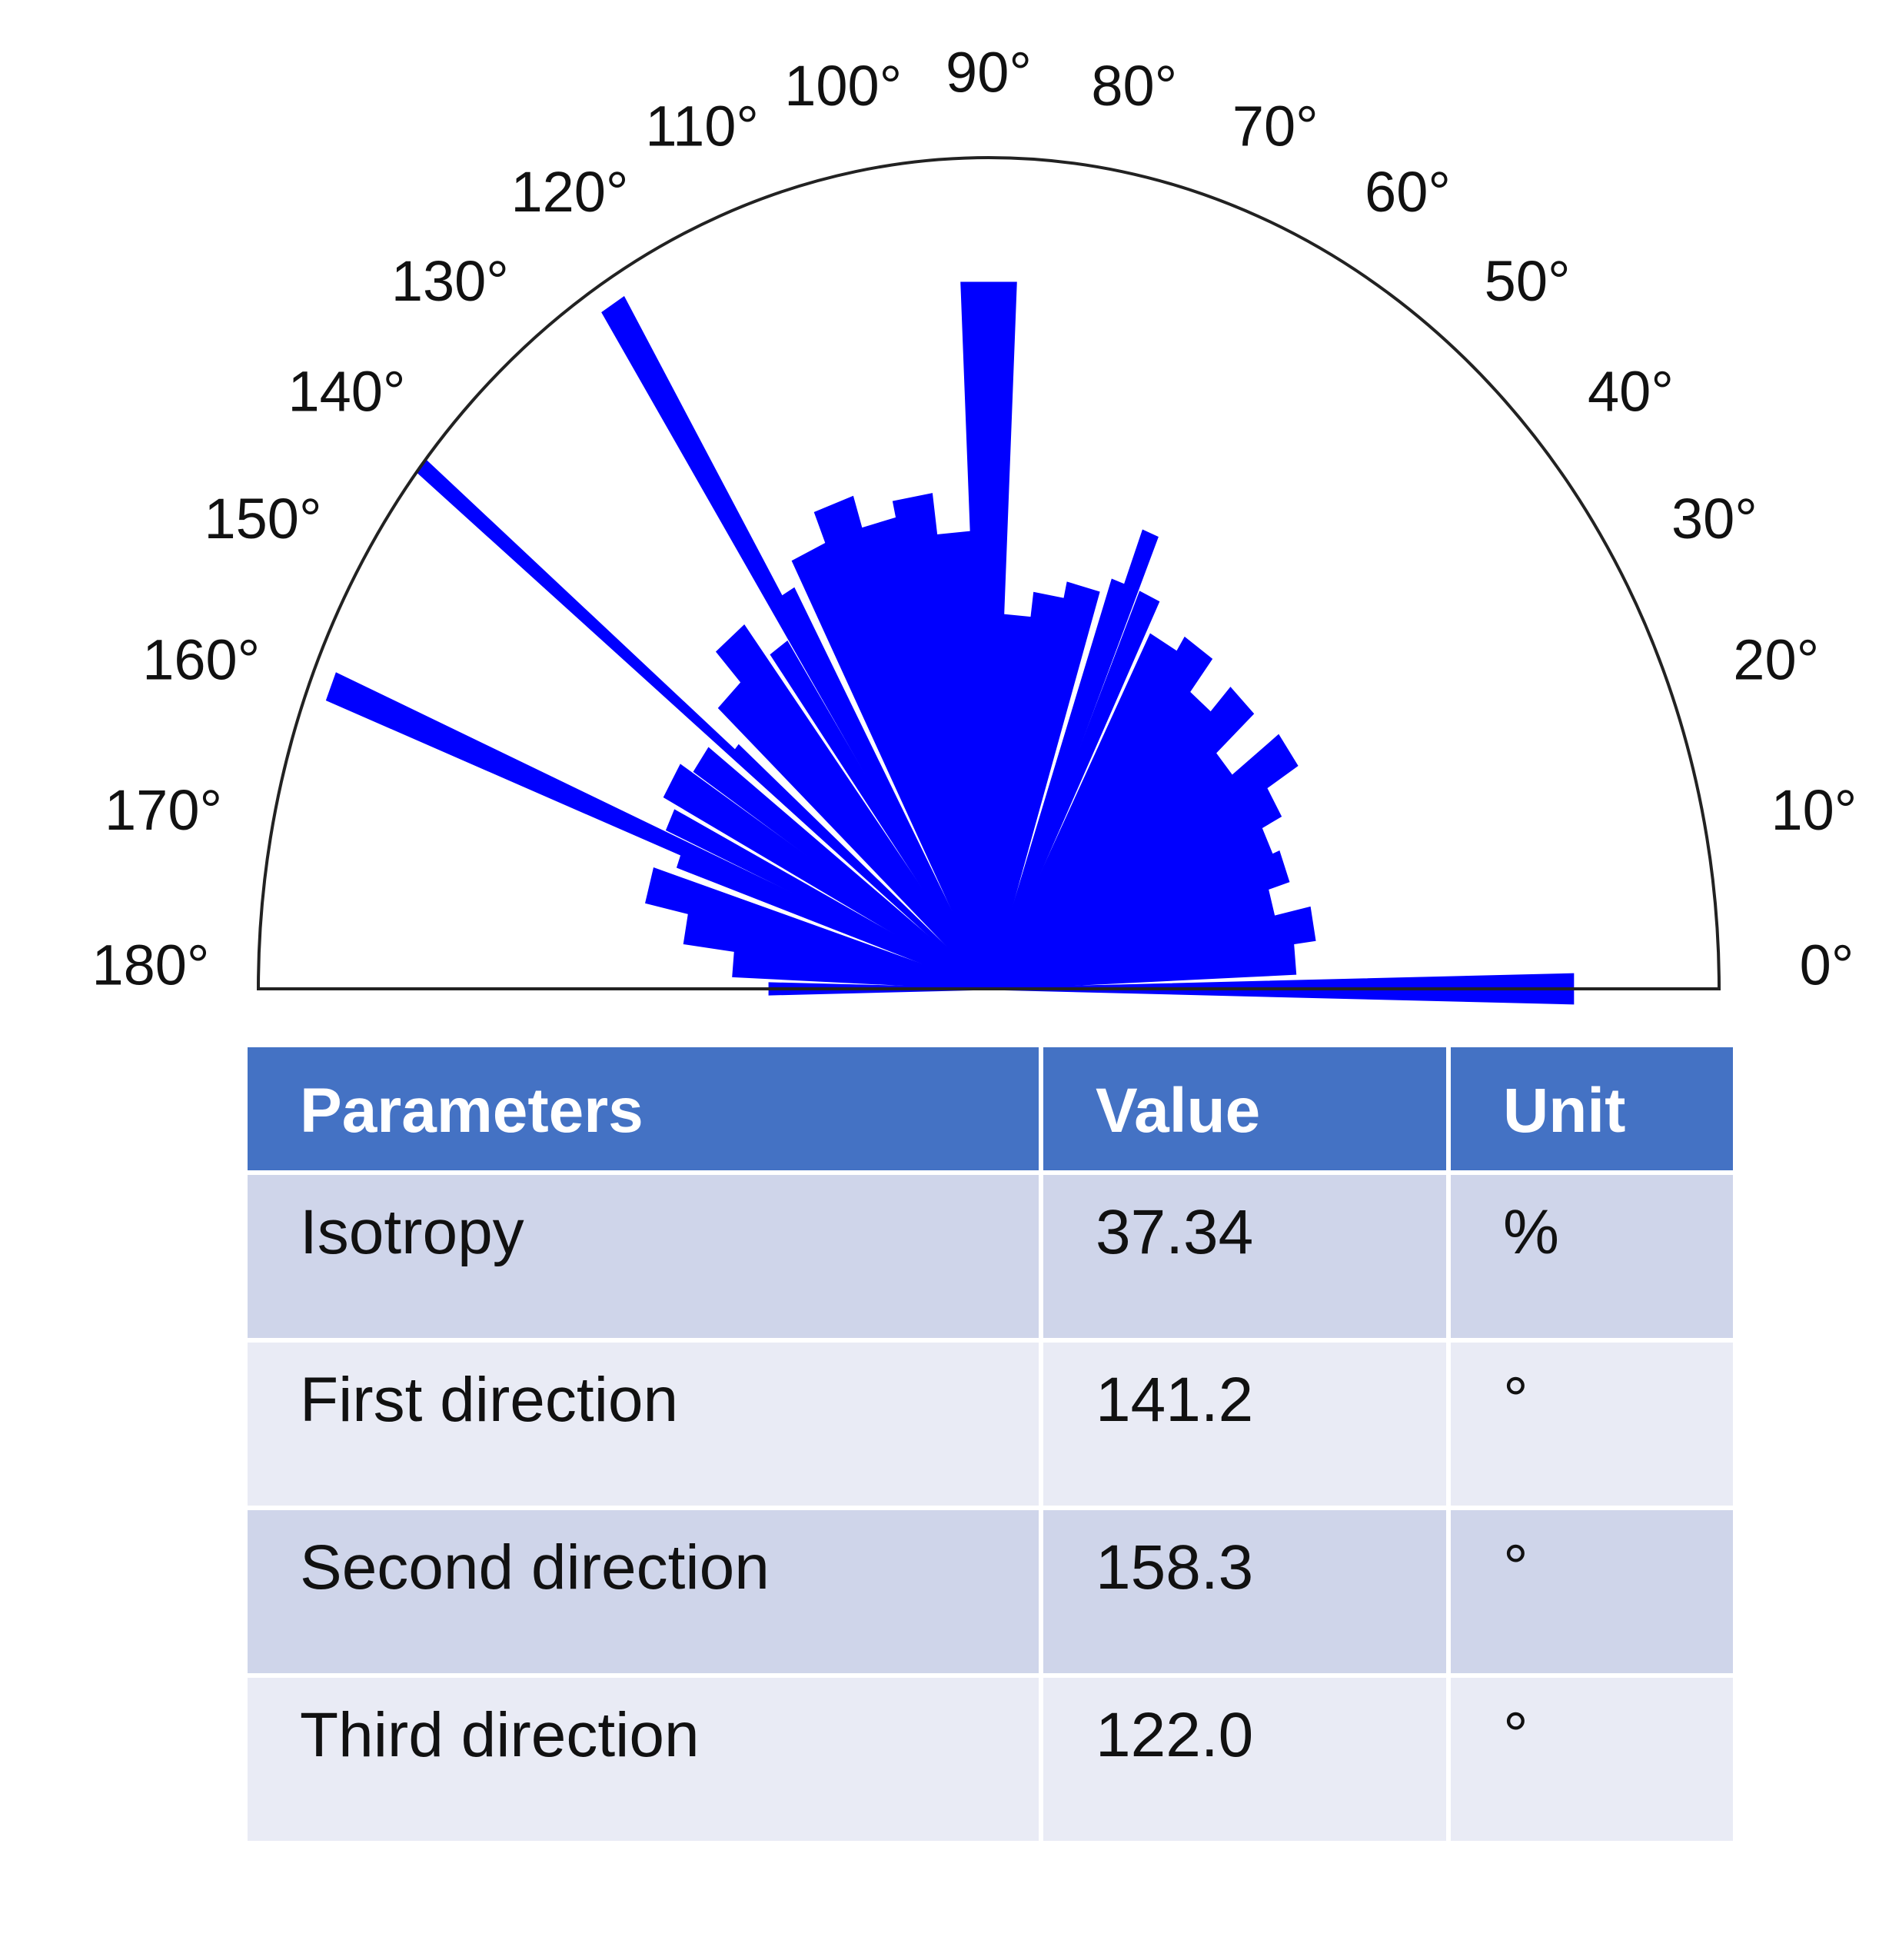 The height and width of the screenshot is (1960, 1889). Describe the element at coordinates (643, 1109) in the screenshot. I see `header-cell: Parameters` at that location.